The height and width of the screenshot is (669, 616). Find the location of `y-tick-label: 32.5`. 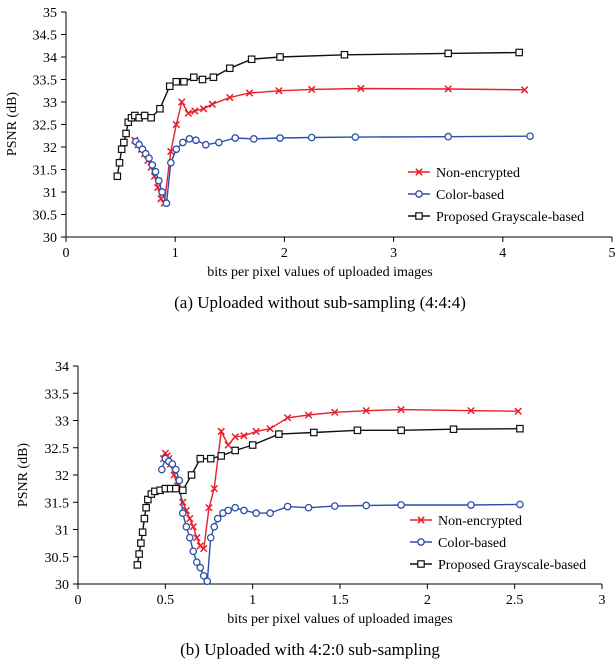

y-tick-label: 32.5 is located at coordinates (57, 449).